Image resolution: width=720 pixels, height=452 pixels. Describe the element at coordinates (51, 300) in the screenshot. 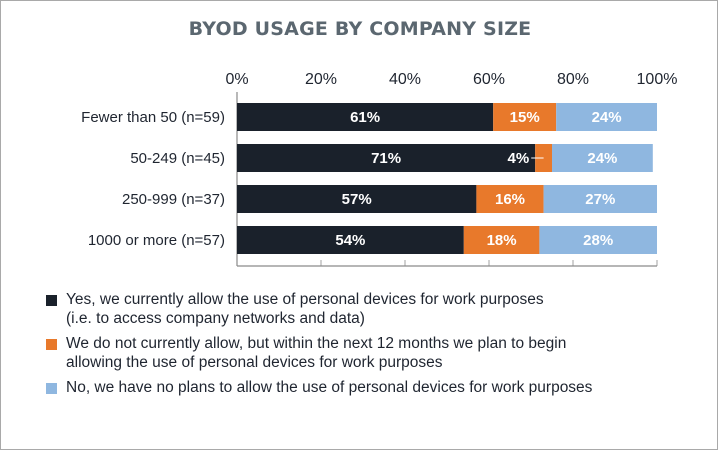

I see `legend-swatch-allow` at that location.